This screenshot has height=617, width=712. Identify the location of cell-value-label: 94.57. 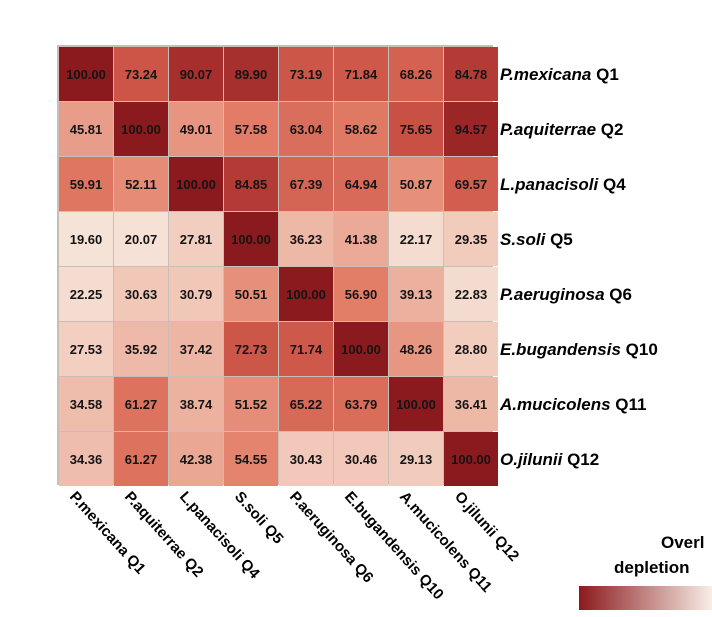
(471, 129).